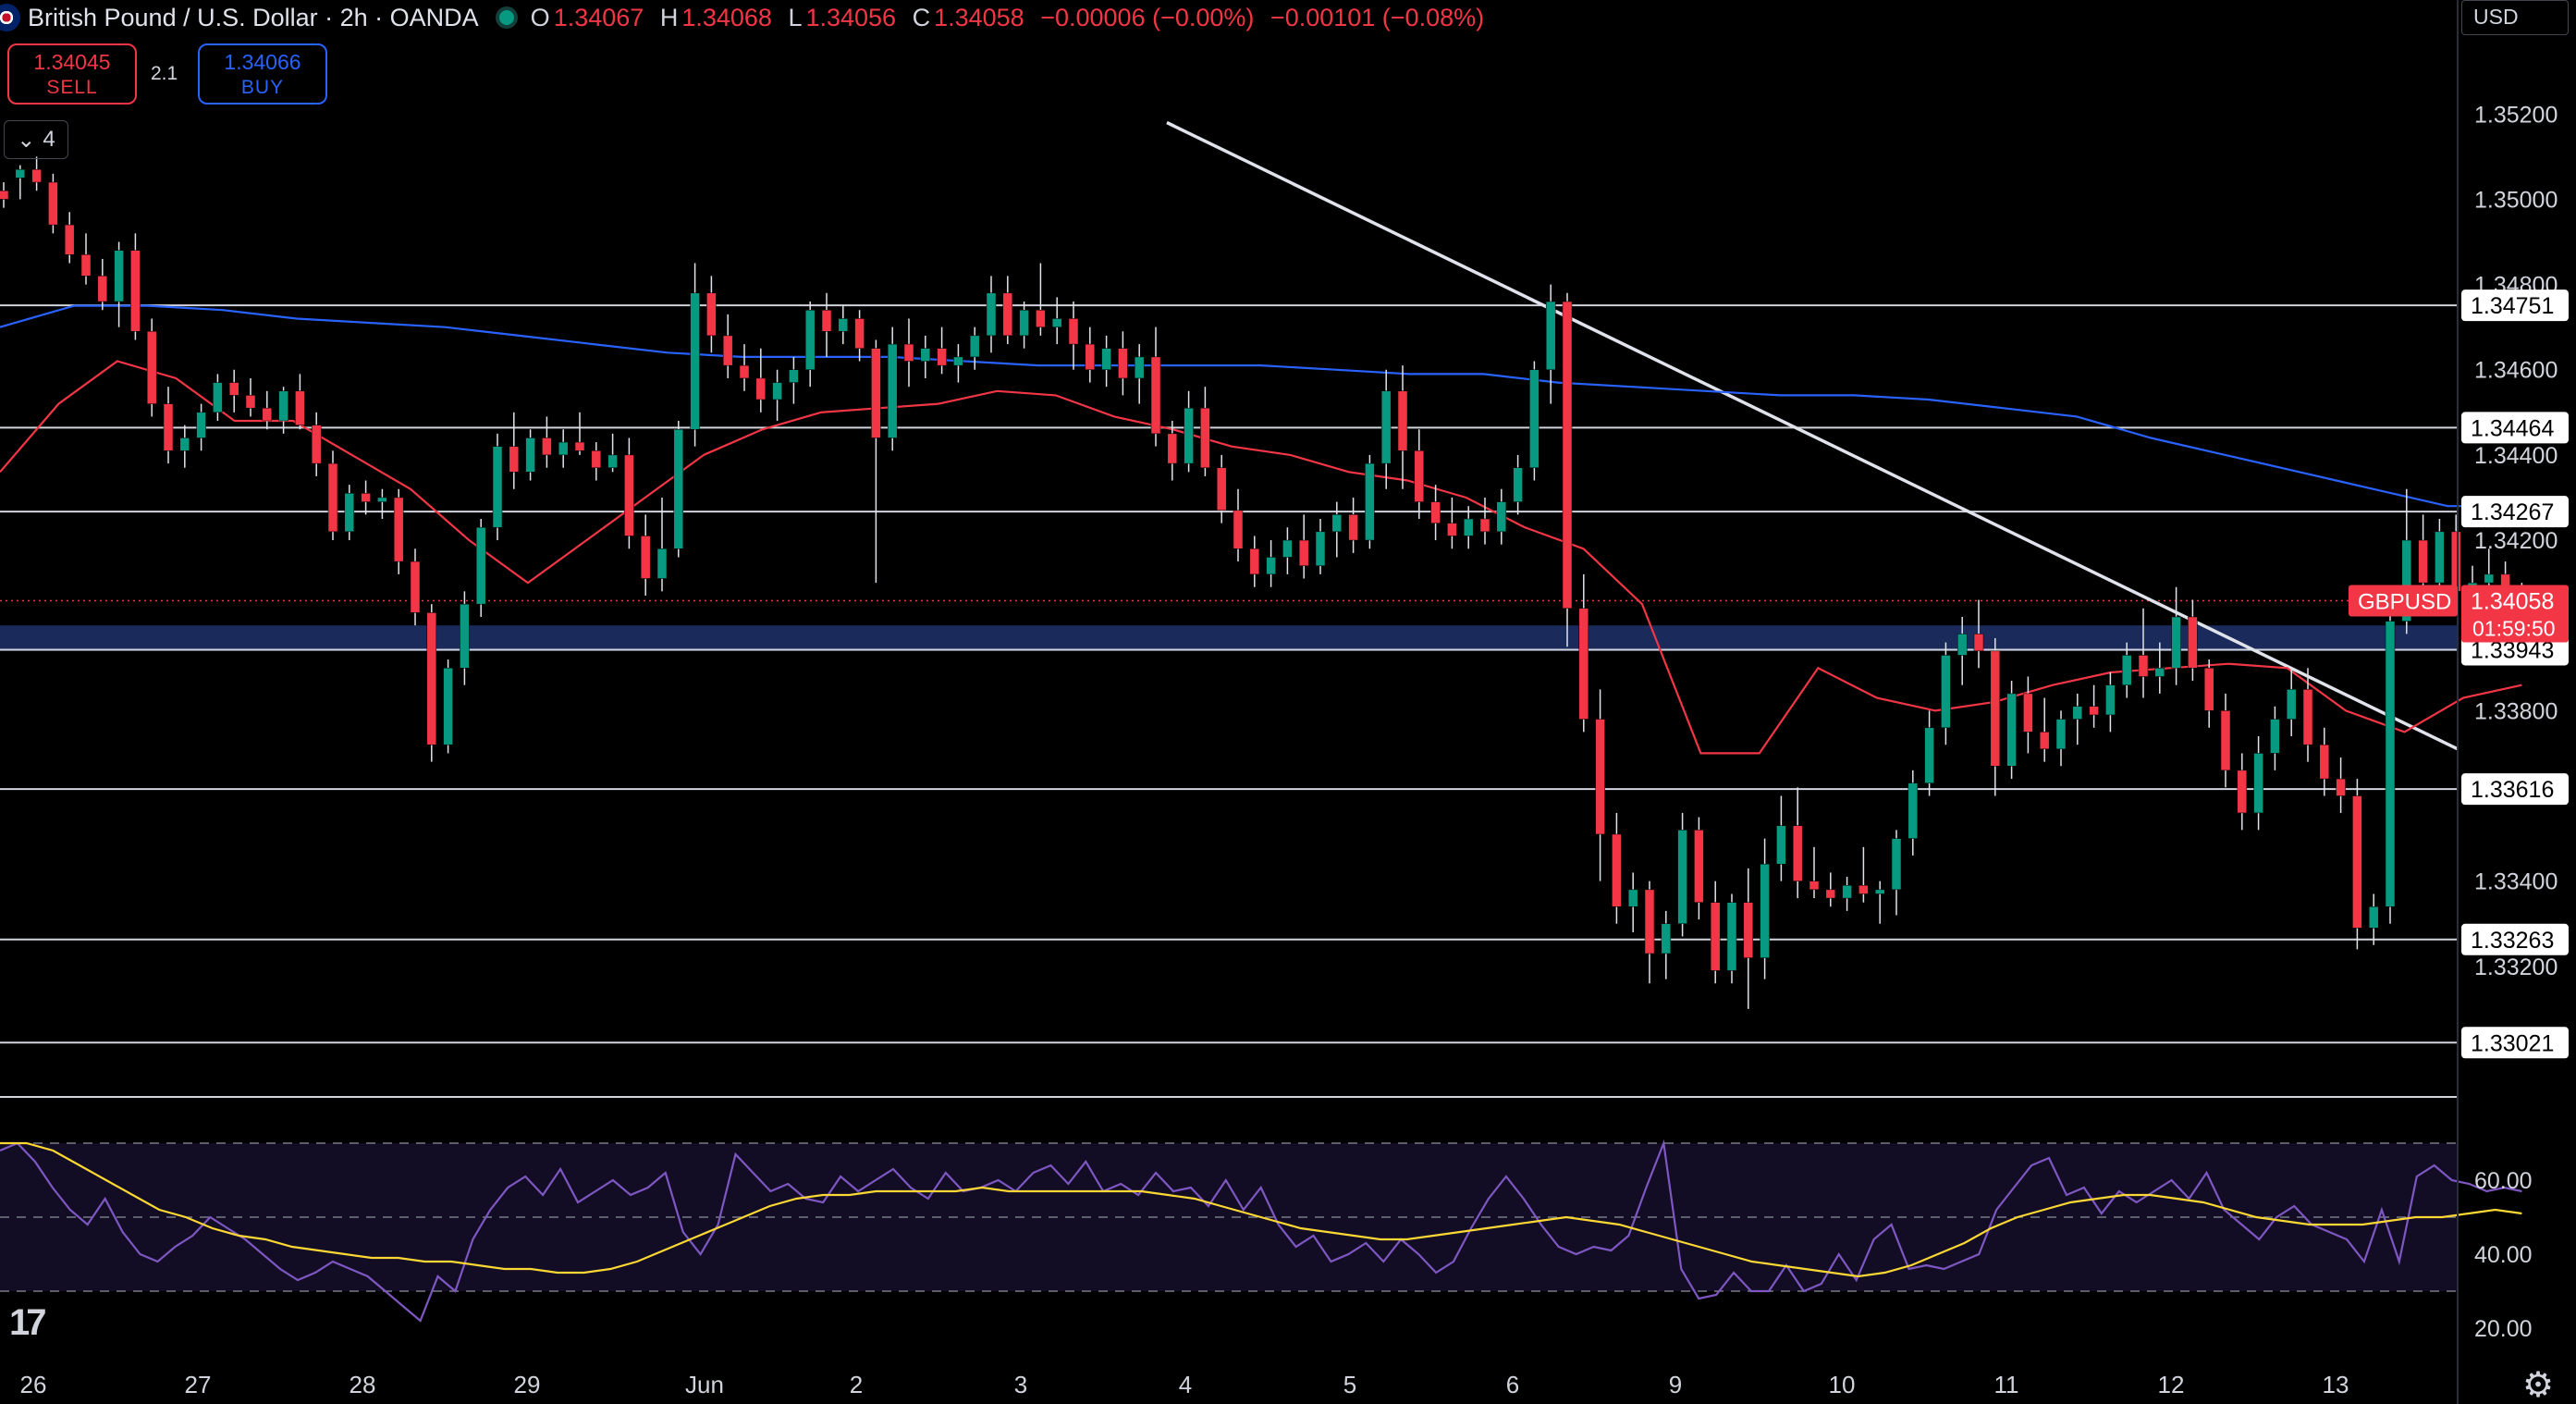  What do you see at coordinates (856, 1384) in the screenshot?
I see `time-tick-label: 2` at bounding box center [856, 1384].